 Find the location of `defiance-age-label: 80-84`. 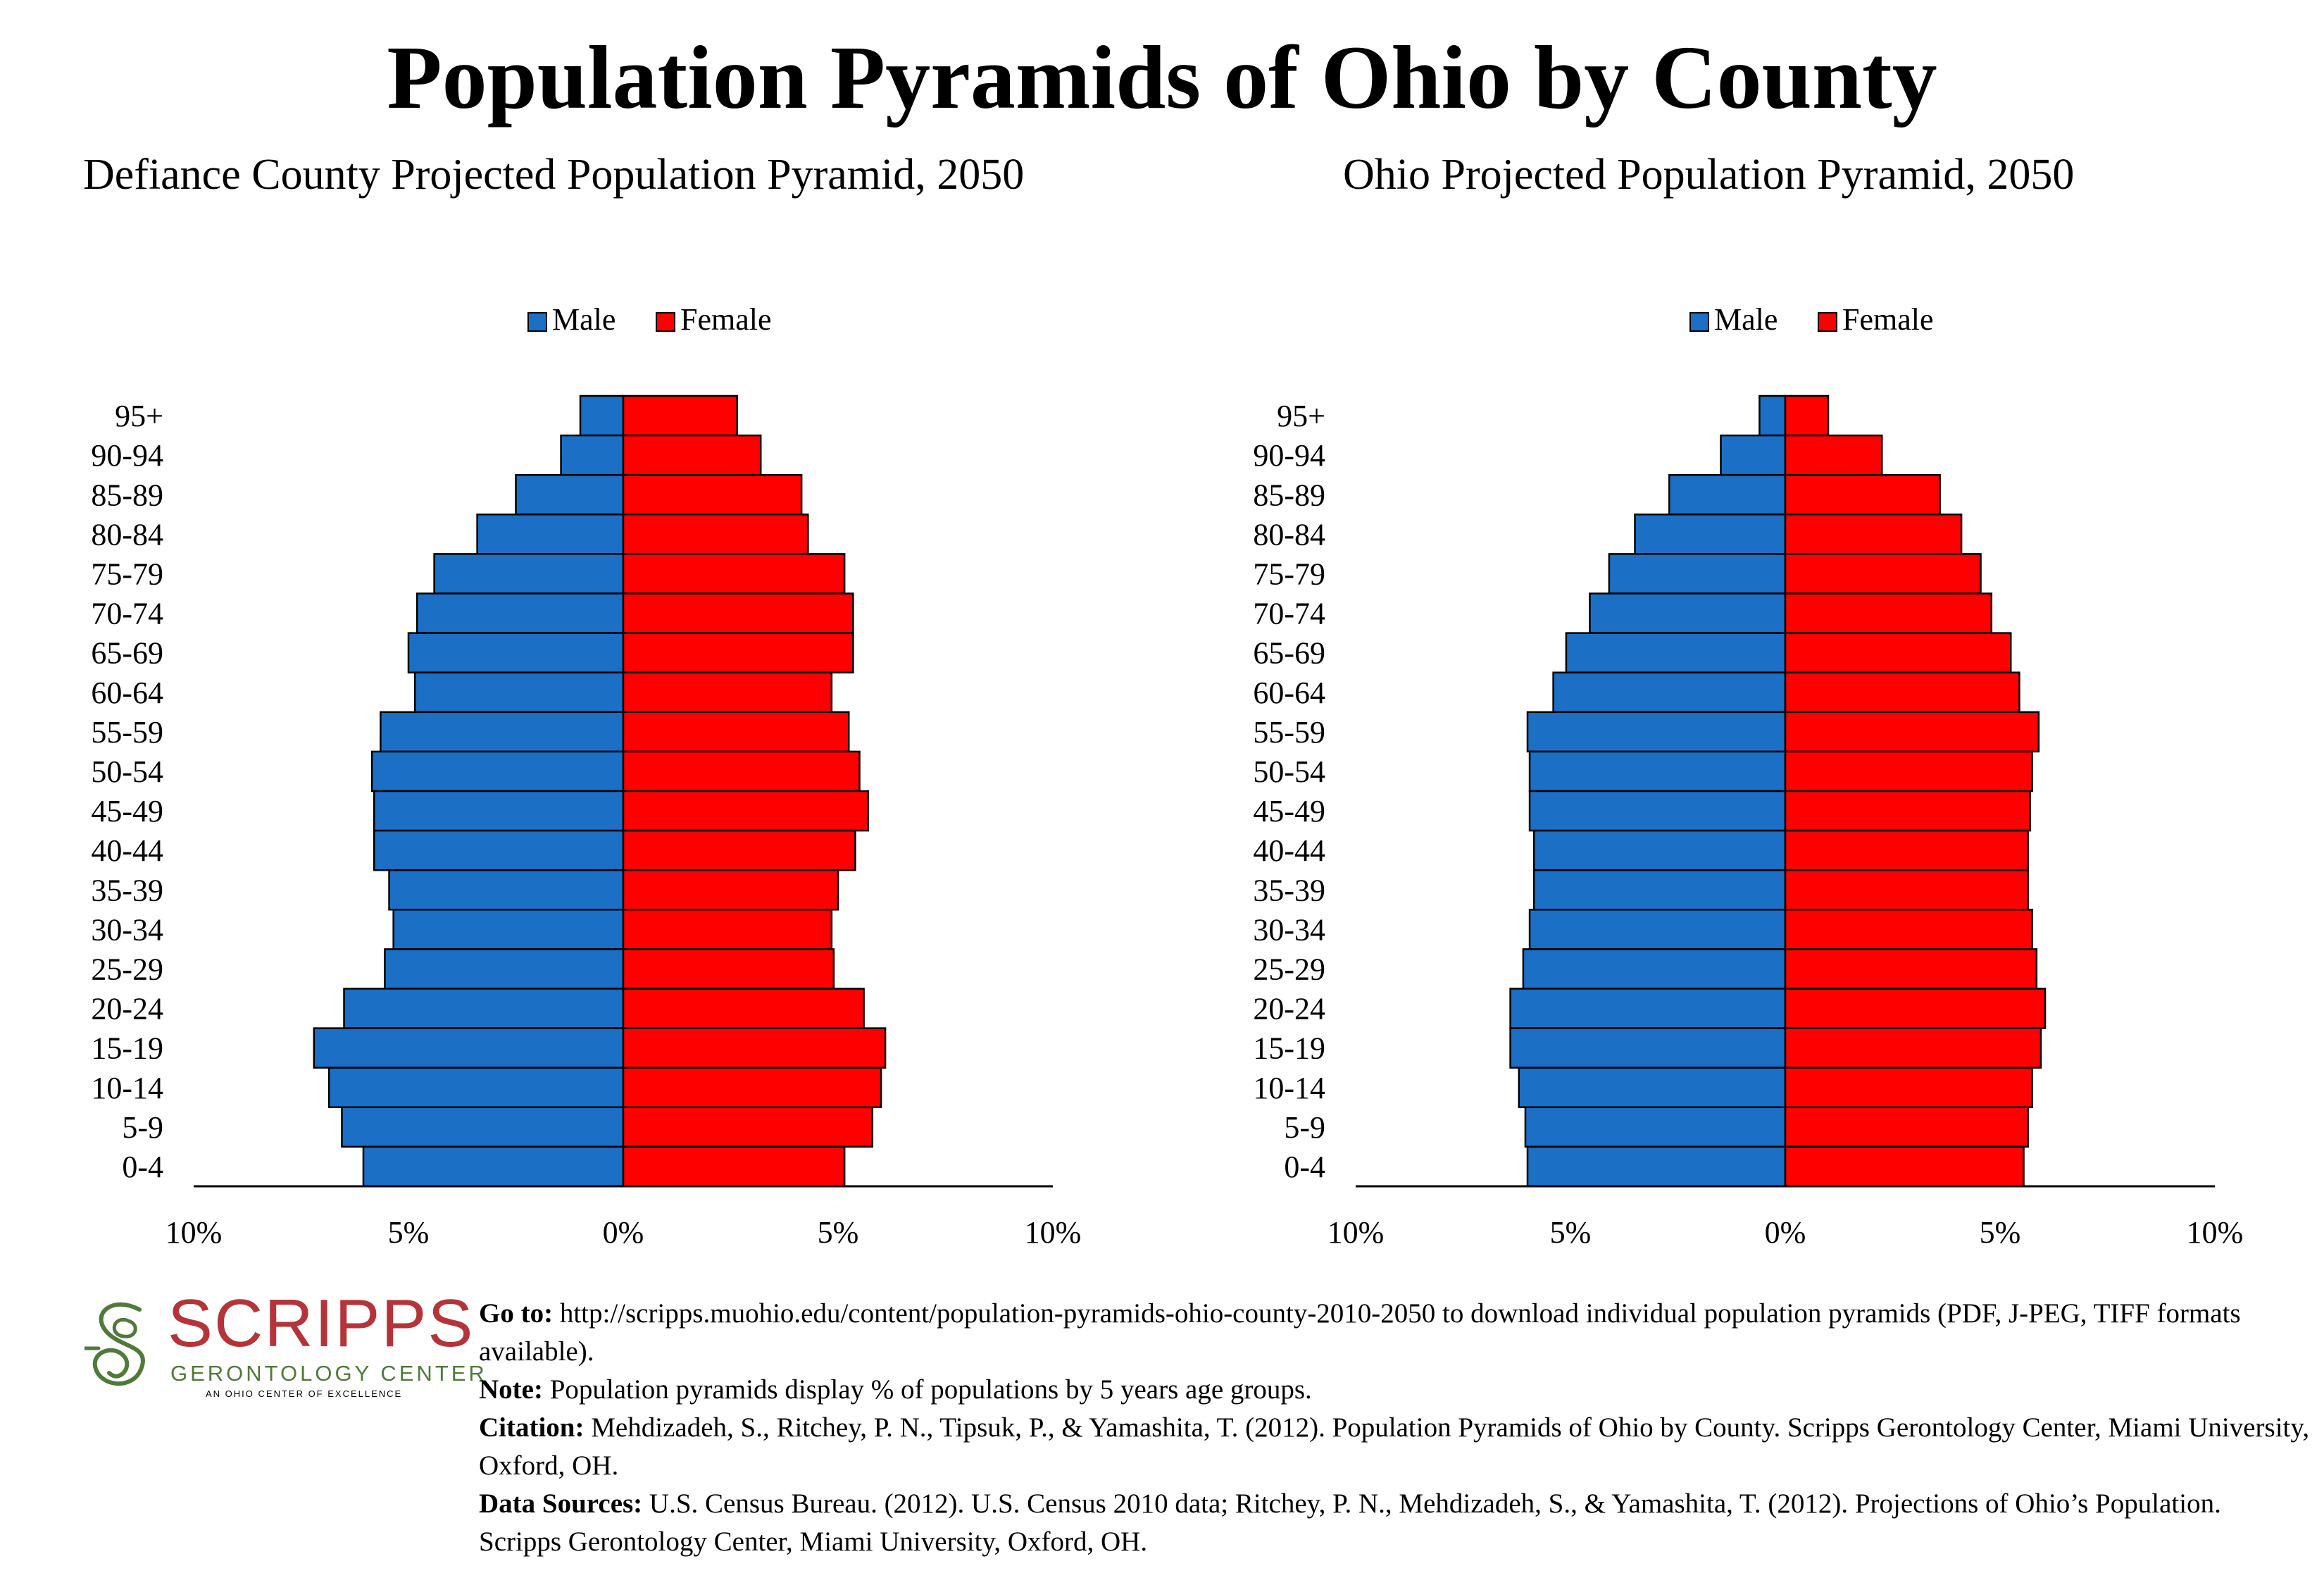

defiance-age-label: 80-84 is located at coordinates (127, 534).